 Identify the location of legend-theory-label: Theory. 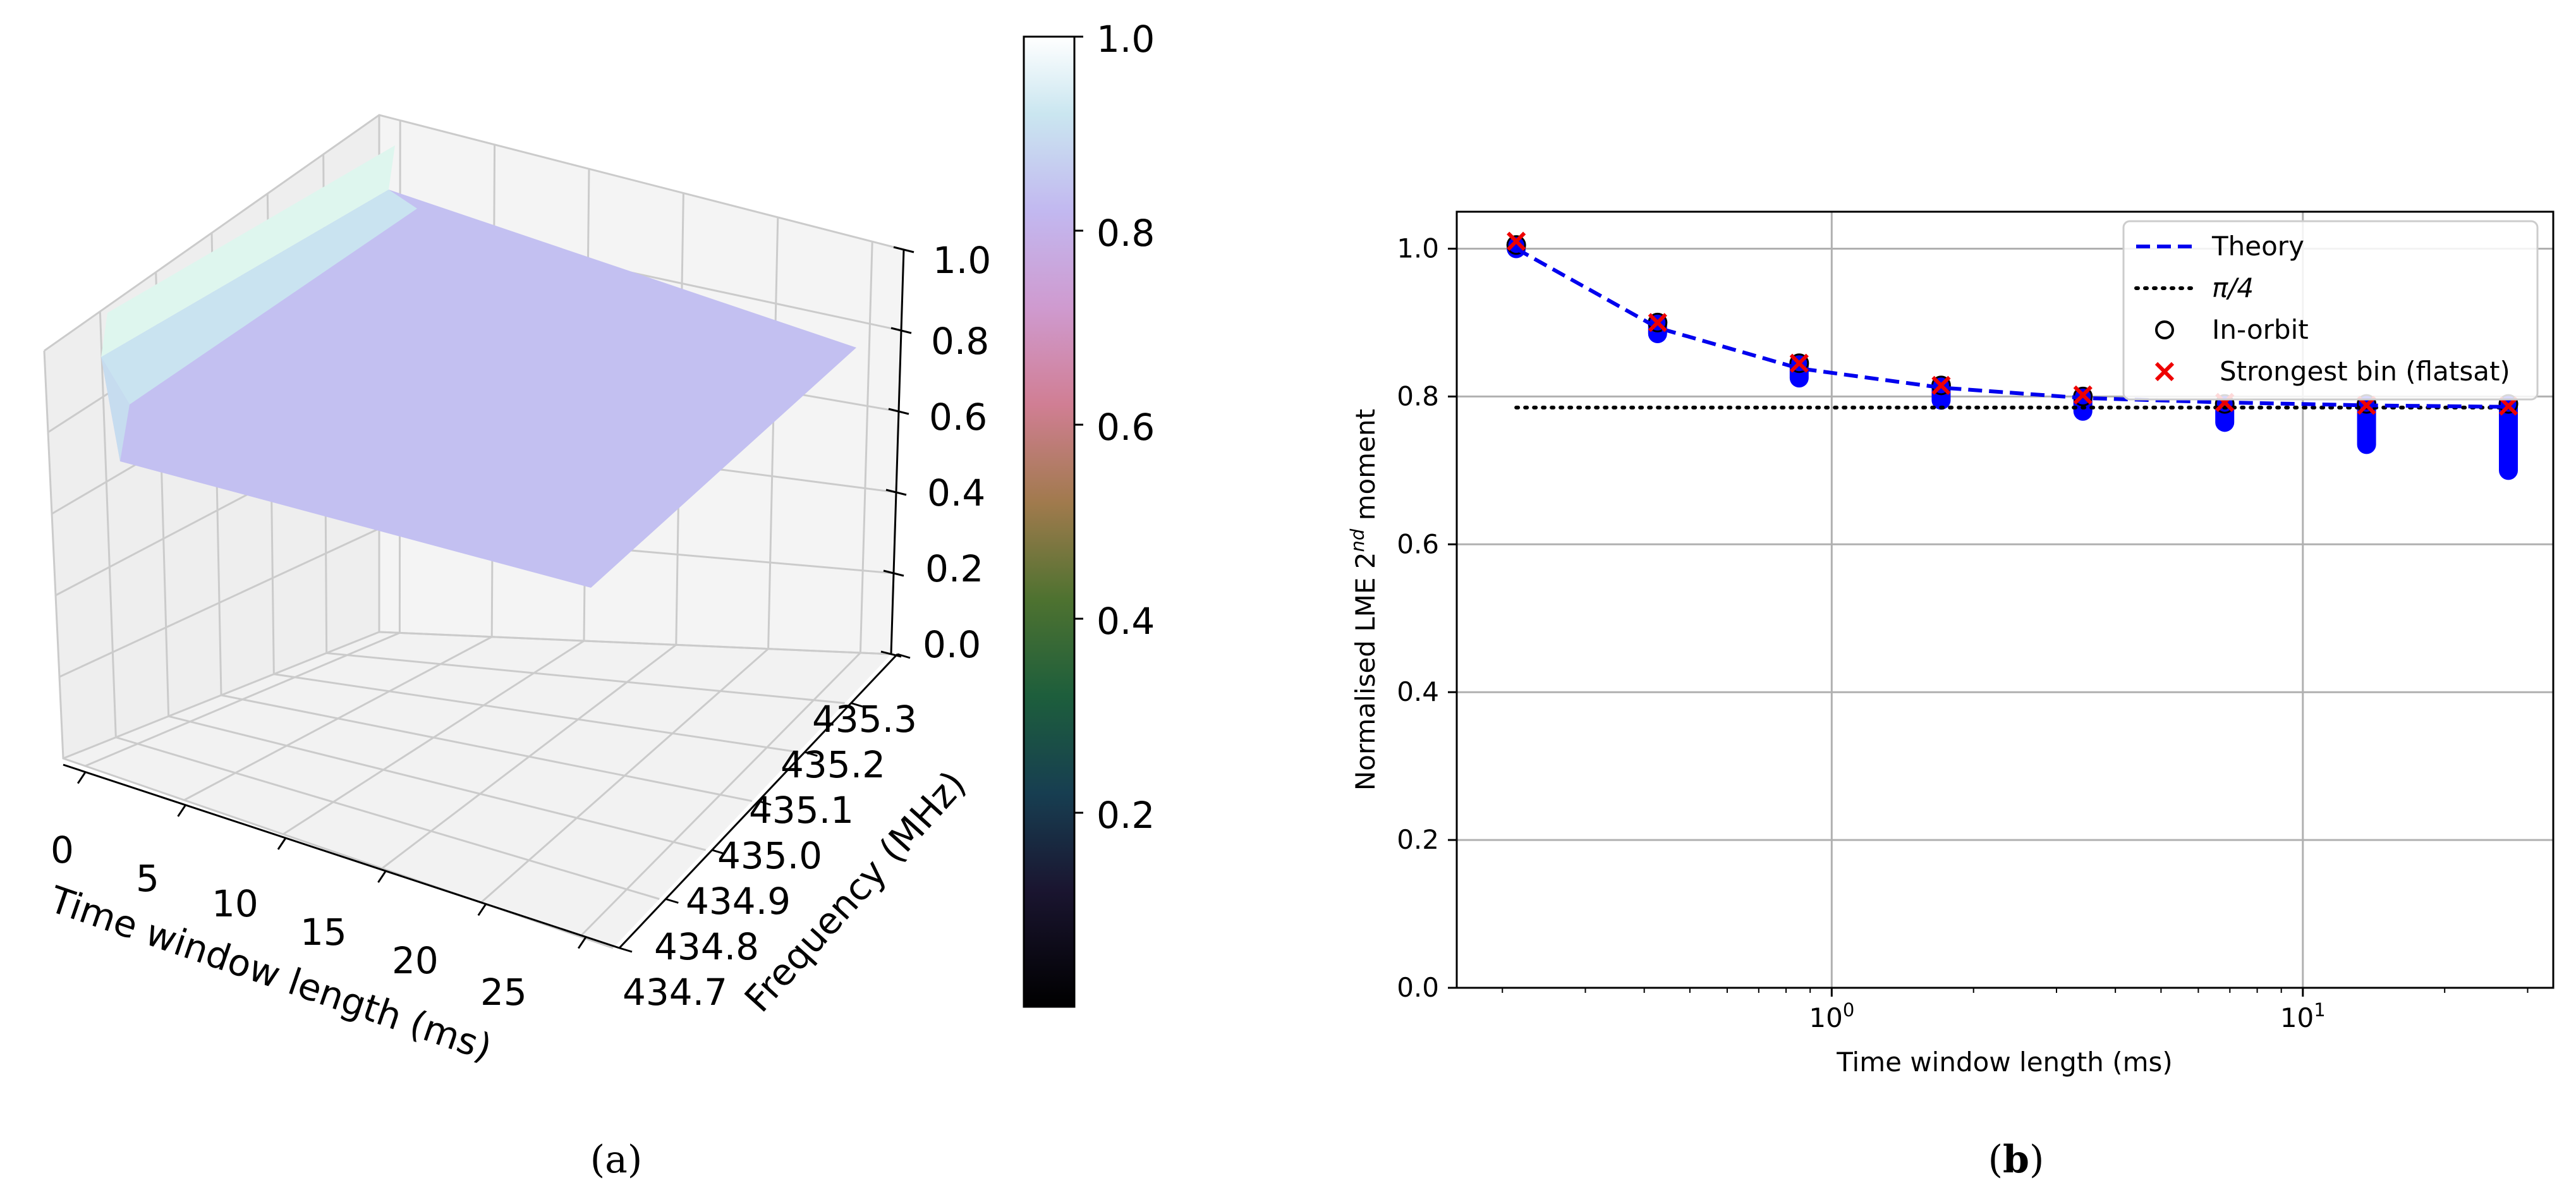
(2257, 246).